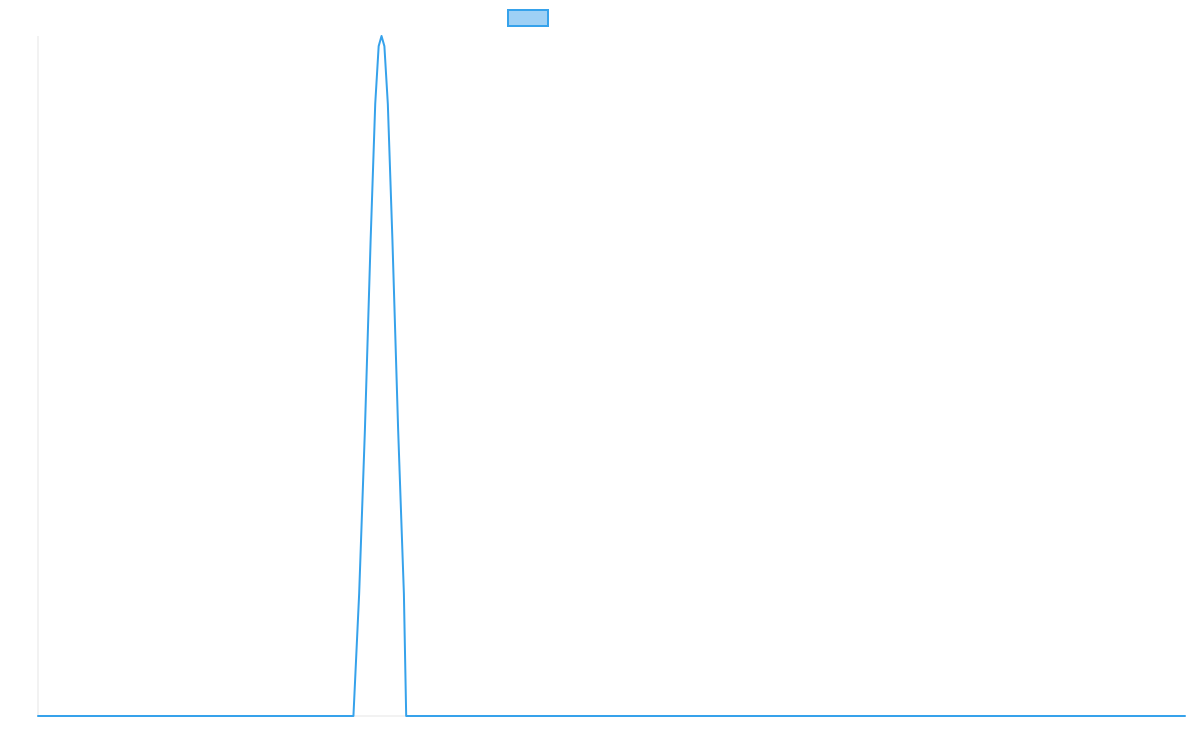  I want to click on legend, so click(528, 18).